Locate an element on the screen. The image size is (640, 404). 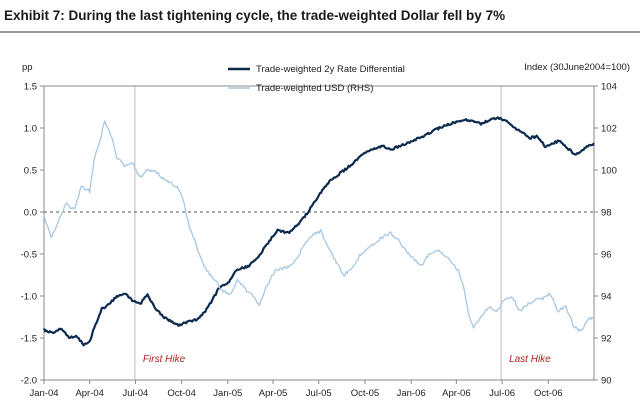
x-tick-label: Jan-06 is located at coordinates (411, 393).